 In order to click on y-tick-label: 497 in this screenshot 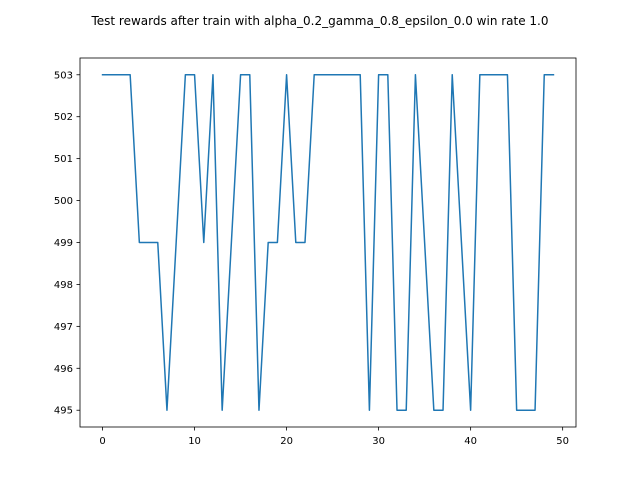, I will do `click(63, 327)`.